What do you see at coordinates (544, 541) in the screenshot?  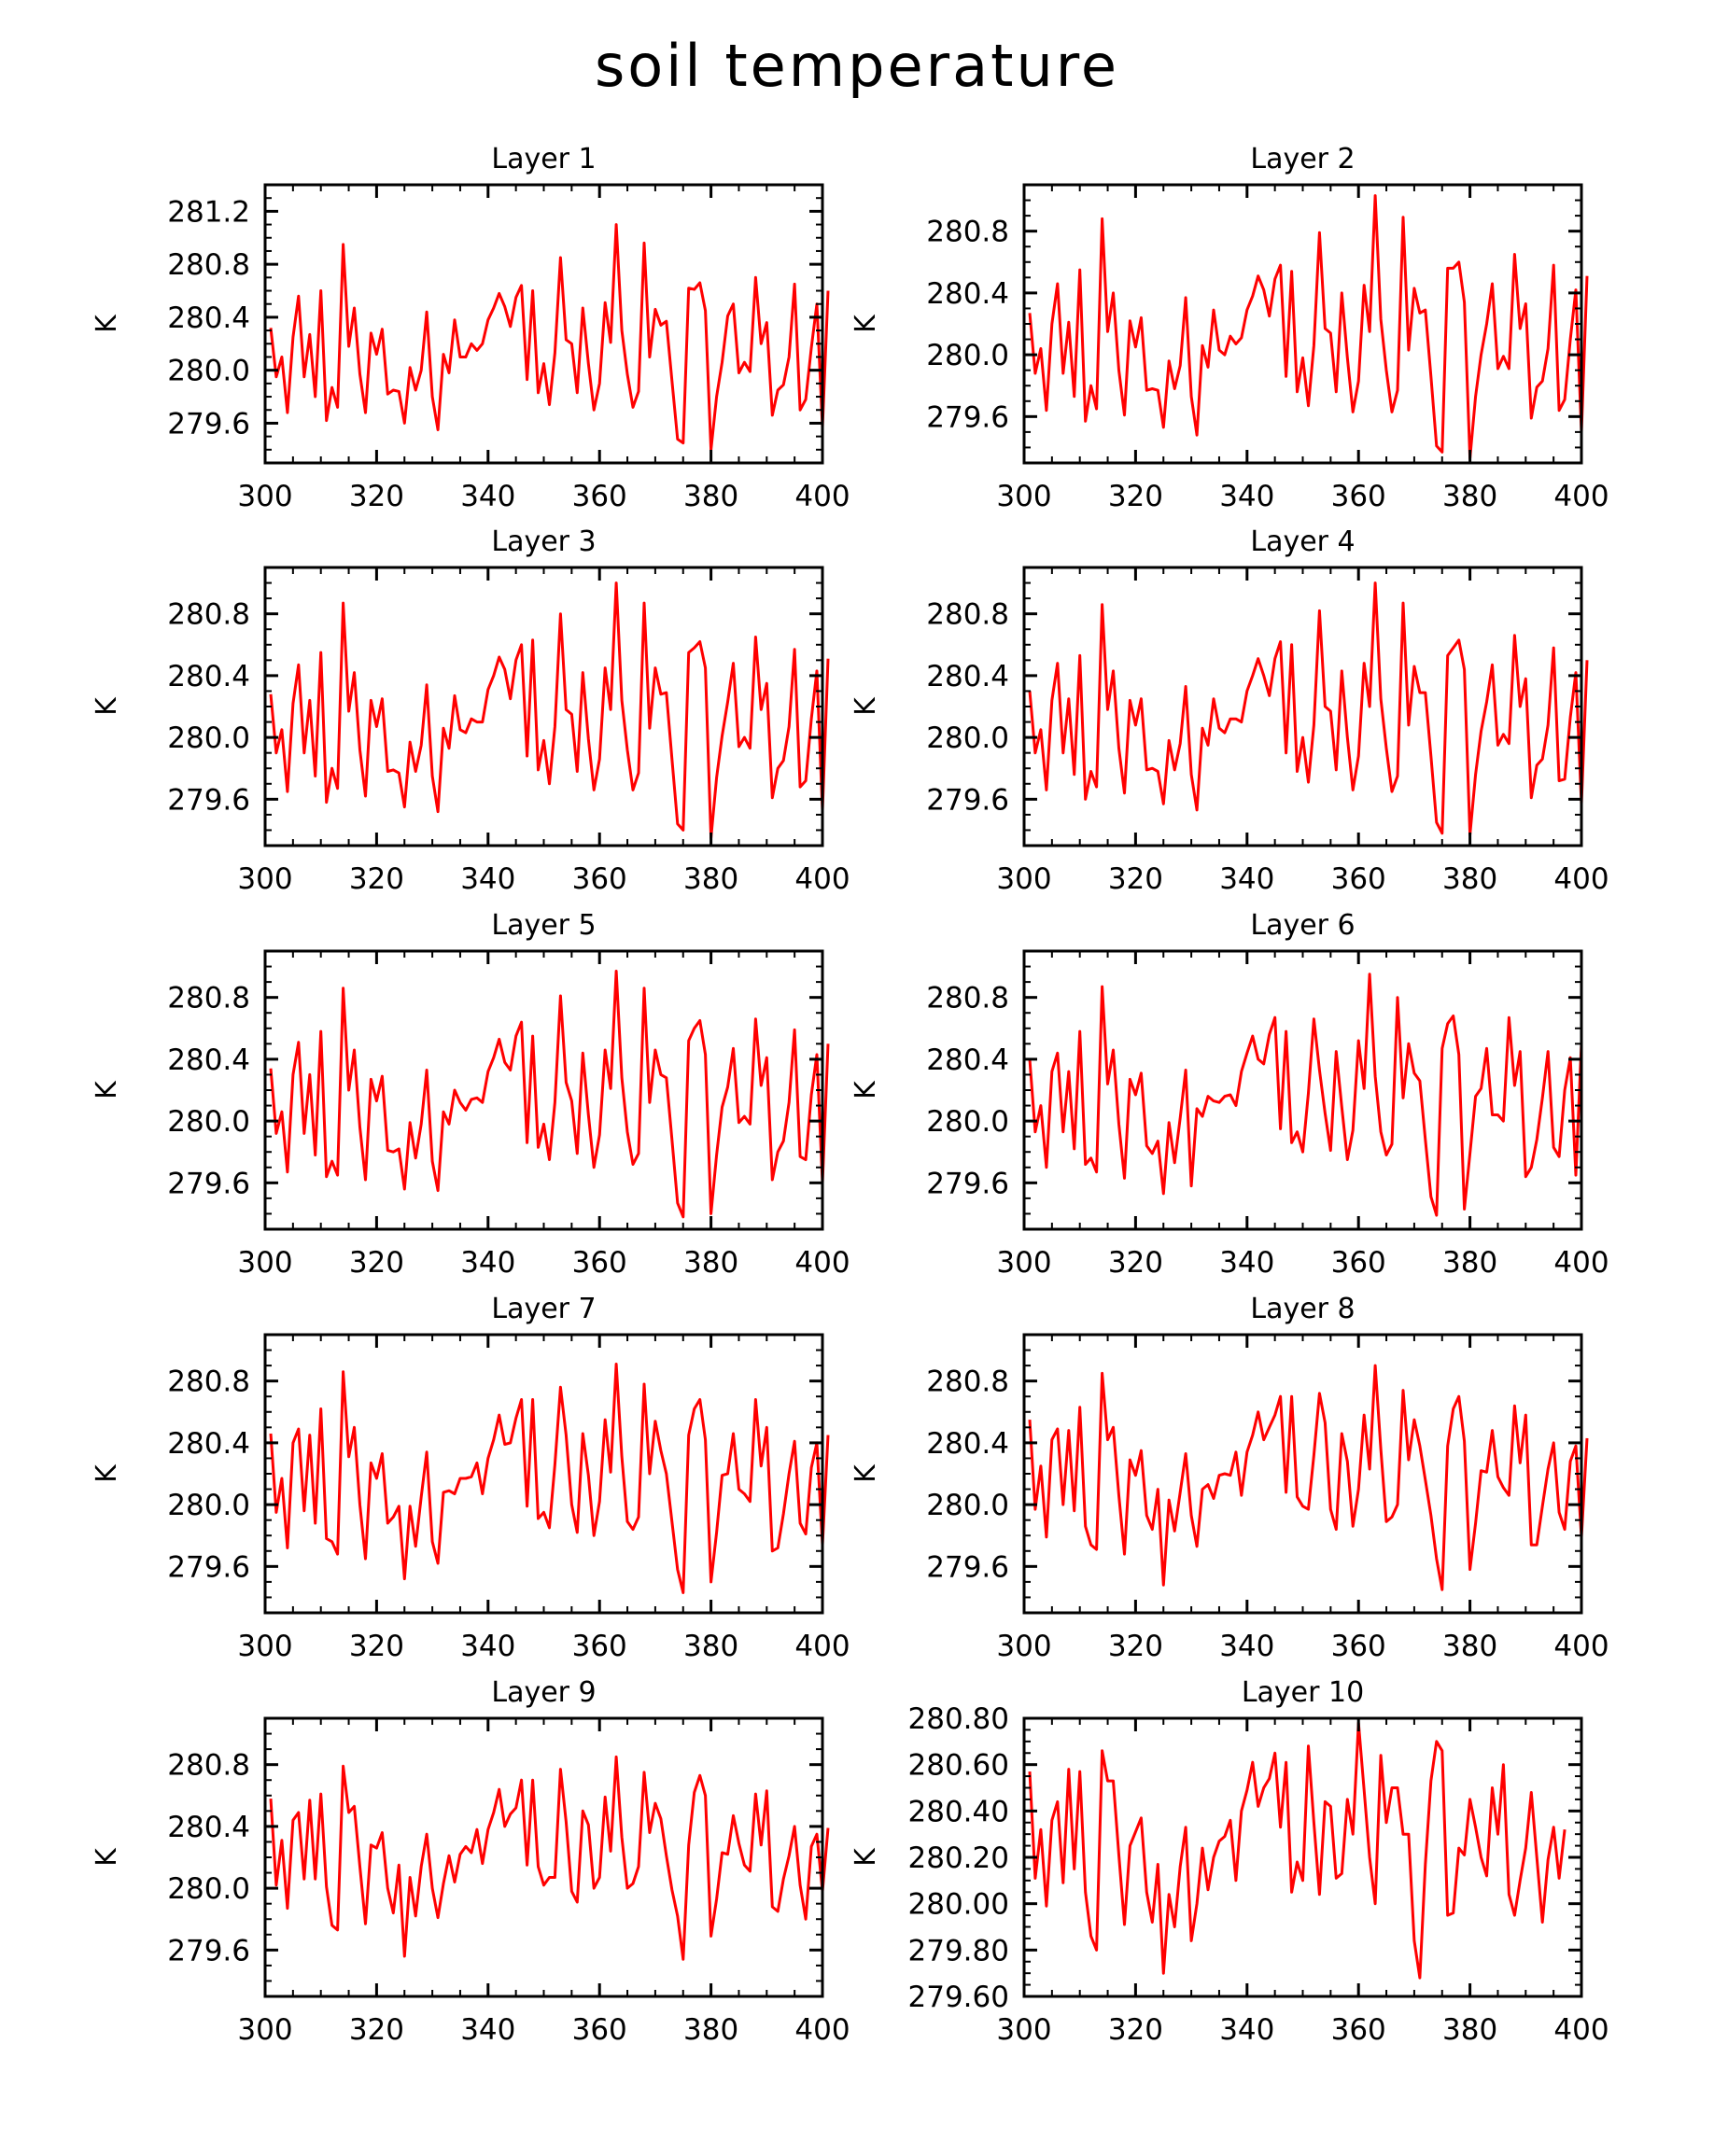 I see `panel-title: Layer 3` at bounding box center [544, 541].